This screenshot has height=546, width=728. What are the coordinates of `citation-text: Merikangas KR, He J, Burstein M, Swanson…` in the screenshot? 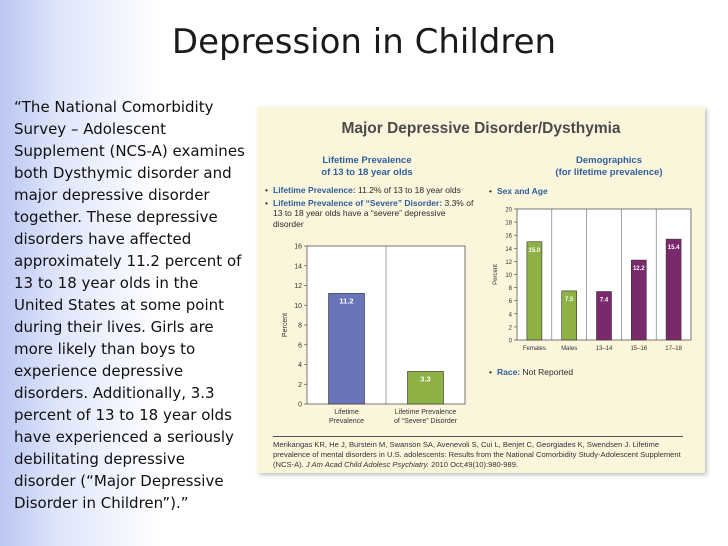 It's located at (477, 454).